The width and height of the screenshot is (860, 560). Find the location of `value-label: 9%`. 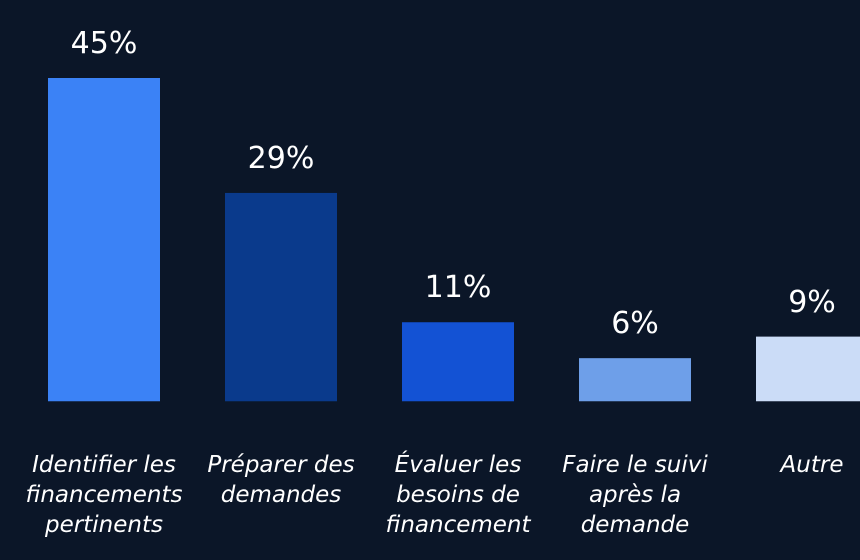

value-label: 9% is located at coordinates (812, 302).